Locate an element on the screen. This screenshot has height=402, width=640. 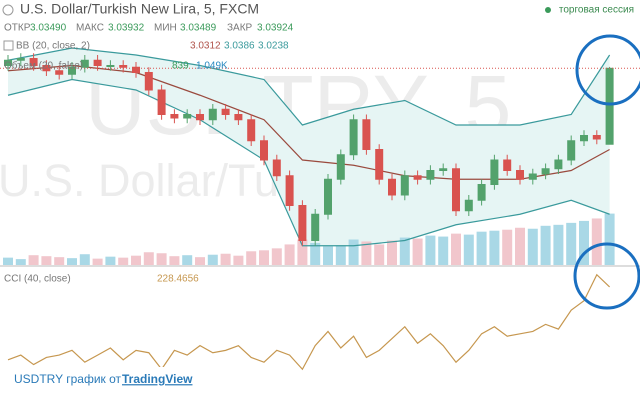
ohlc-label: МАКС is located at coordinates (90, 28).